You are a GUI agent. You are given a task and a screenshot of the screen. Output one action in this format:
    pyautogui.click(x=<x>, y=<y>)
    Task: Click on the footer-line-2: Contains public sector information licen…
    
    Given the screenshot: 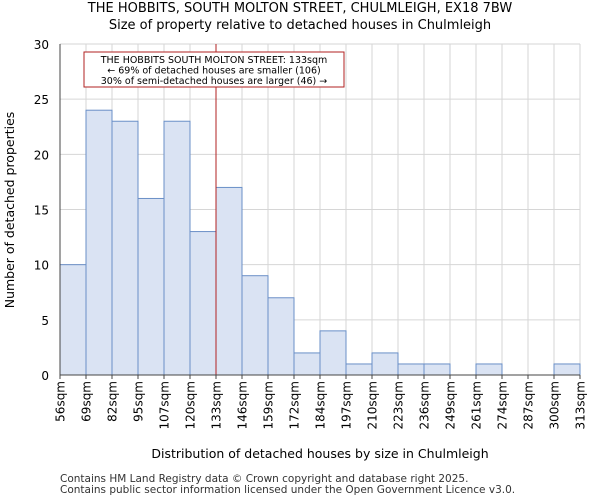 What is the action you would take?
    pyautogui.click(x=288, y=490)
    